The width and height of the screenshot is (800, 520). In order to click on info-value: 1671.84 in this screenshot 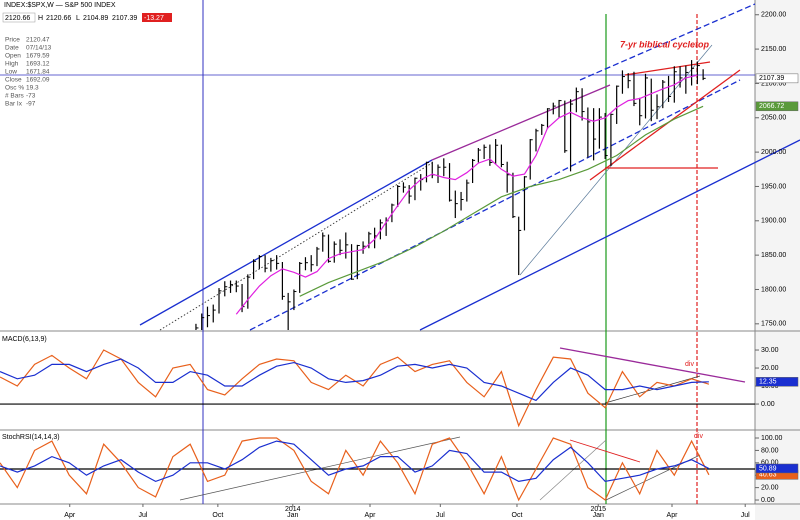, I will do `click(38, 72)`.